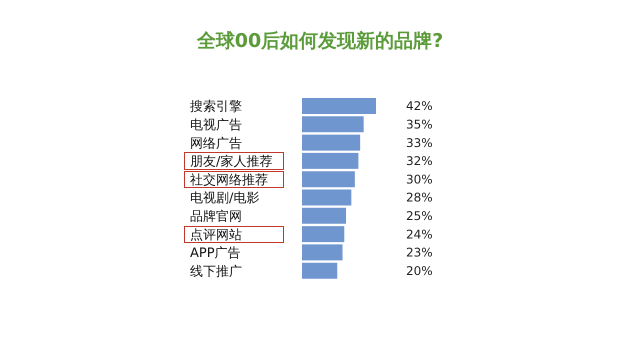 The width and height of the screenshot is (640, 360). Describe the element at coordinates (419, 106) in the screenshot. I see `data-label: 42%` at that location.